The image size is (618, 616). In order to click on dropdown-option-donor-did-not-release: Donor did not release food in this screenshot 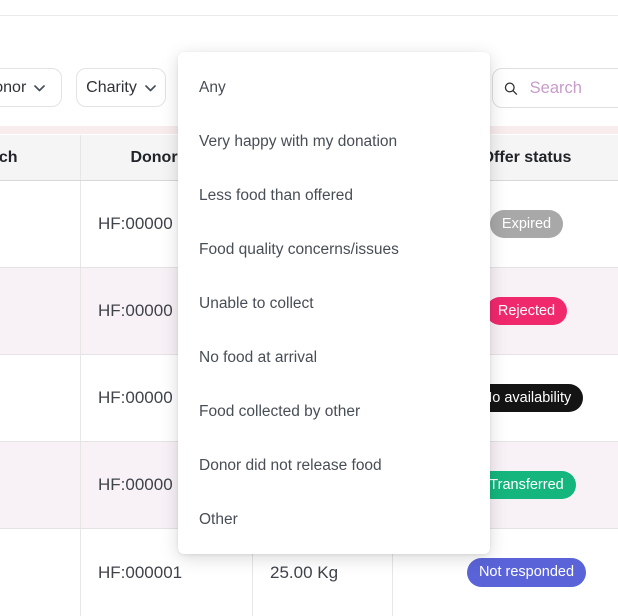, I will do `click(290, 465)`.